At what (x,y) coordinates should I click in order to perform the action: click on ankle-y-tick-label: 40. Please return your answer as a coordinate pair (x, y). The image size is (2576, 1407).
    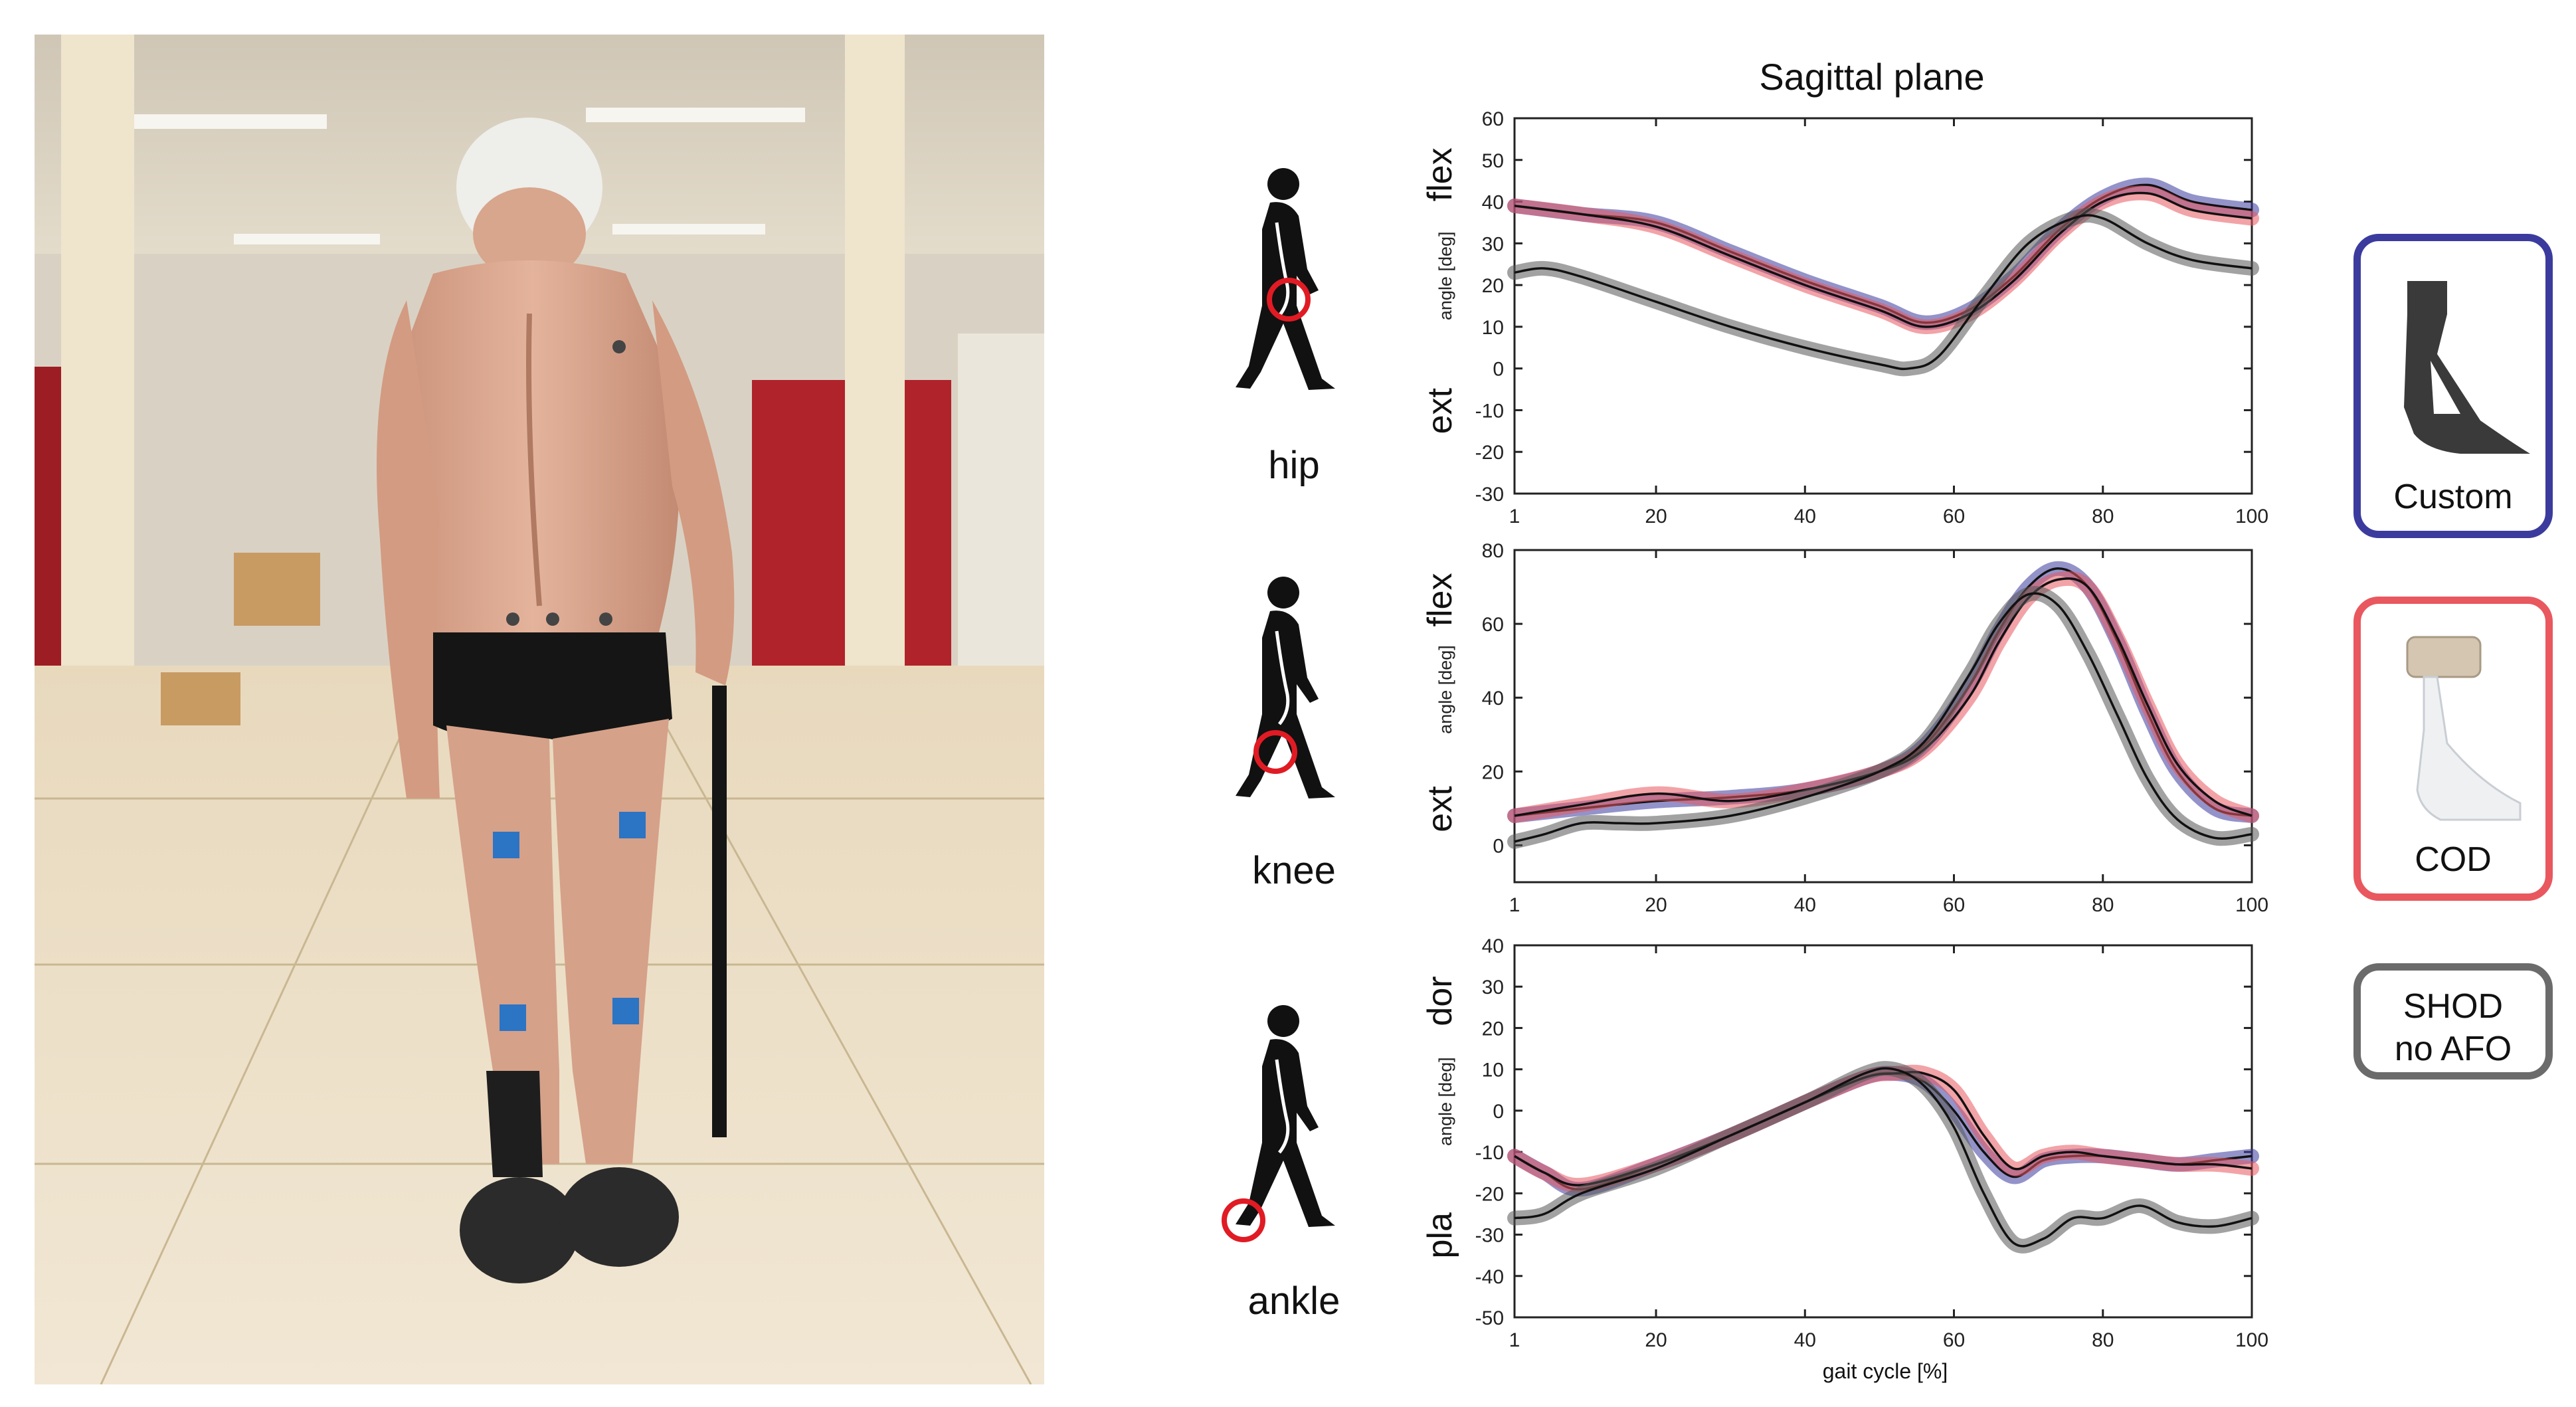
    Looking at the image, I should click on (1493, 946).